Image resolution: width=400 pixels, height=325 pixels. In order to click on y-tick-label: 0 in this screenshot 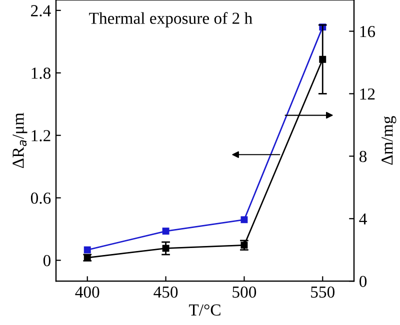, I will do `click(47, 260)`.